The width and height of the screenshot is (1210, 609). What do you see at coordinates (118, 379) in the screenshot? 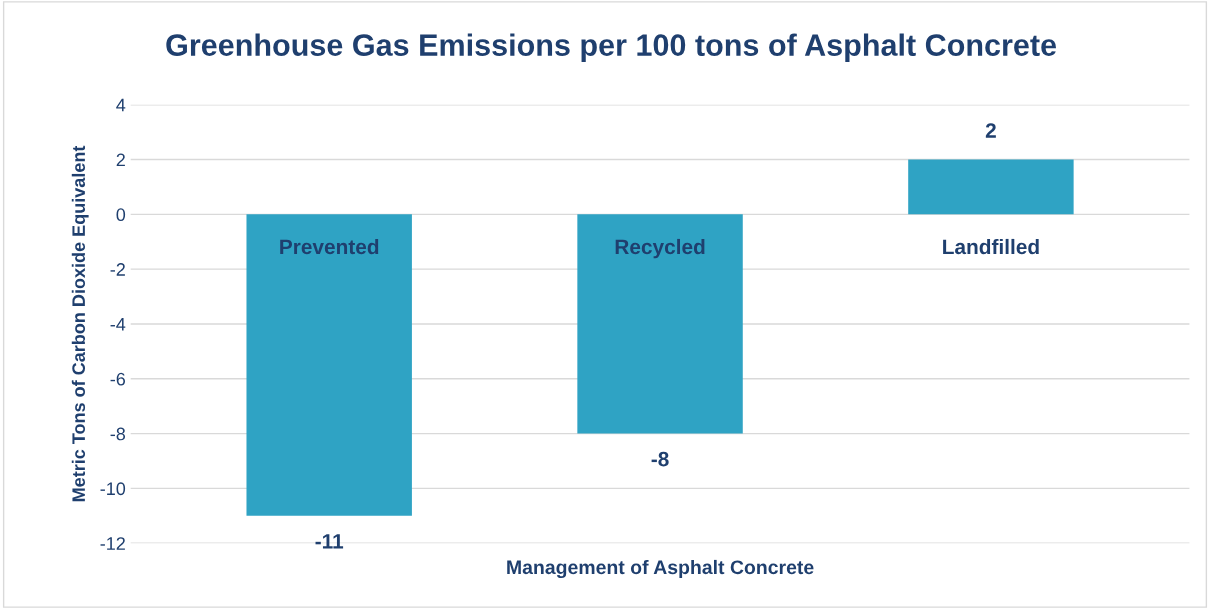
I see `y-tick-label: -6` at bounding box center [118, 379].